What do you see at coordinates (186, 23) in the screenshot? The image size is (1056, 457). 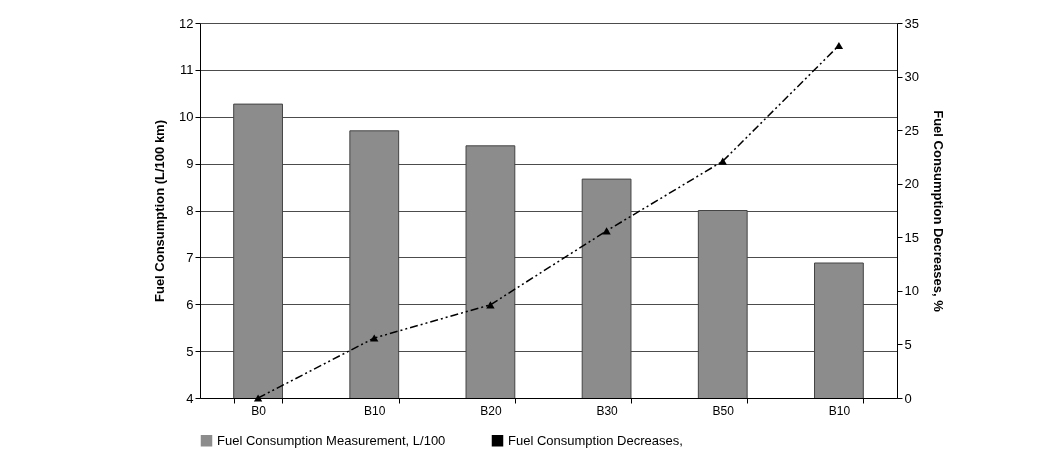 I see `y-tick-label: 12` at bounding box center [186, 23].